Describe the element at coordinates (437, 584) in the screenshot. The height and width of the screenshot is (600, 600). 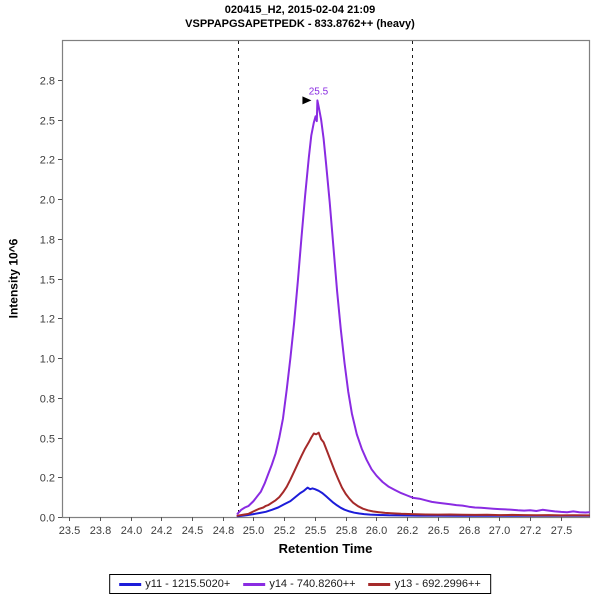
I see `legend-label-y13: y13 - 692.2996++` at that location.